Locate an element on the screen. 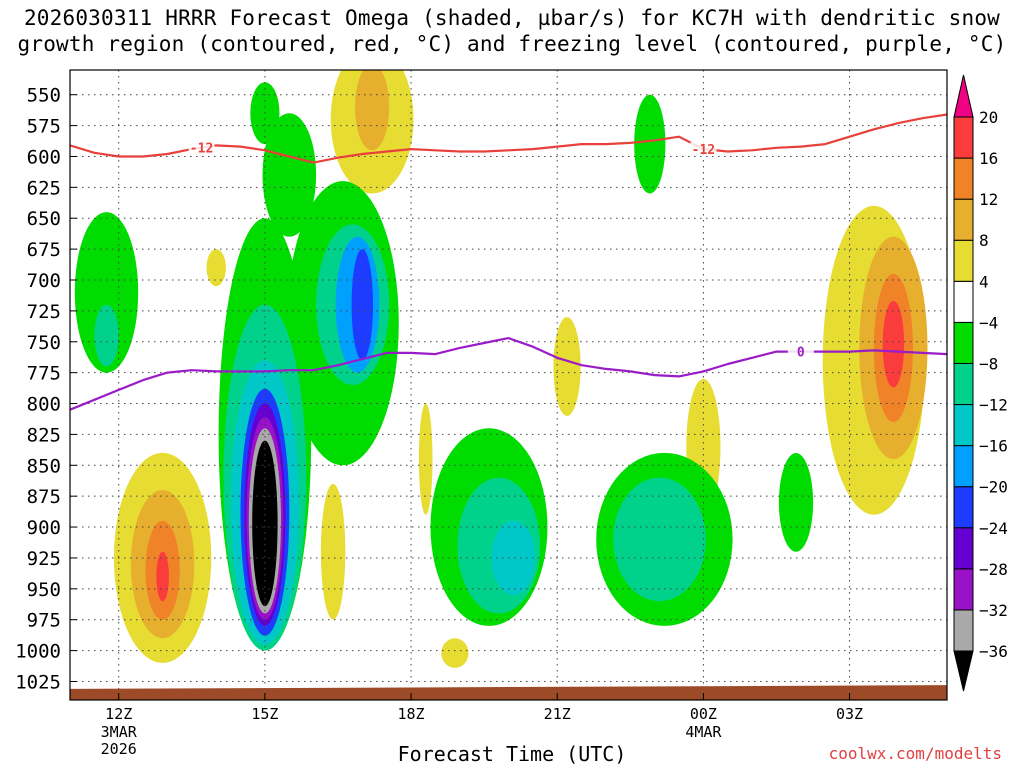  colorbar-label-9: 4 is located at coordinates (984, 281).